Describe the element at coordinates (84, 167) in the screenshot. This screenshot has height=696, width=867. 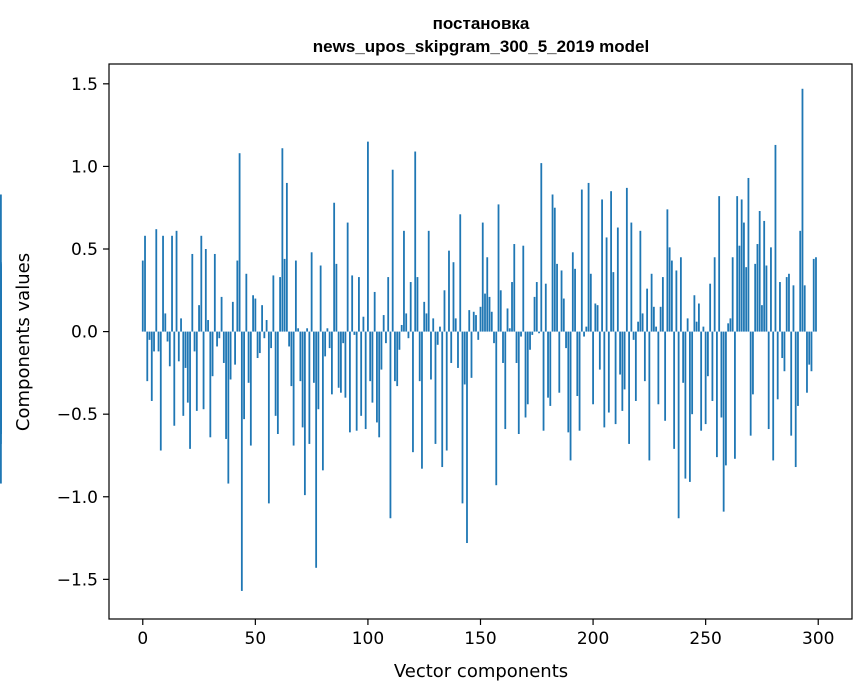
I see `y-tick-label: 1.0` at that location.